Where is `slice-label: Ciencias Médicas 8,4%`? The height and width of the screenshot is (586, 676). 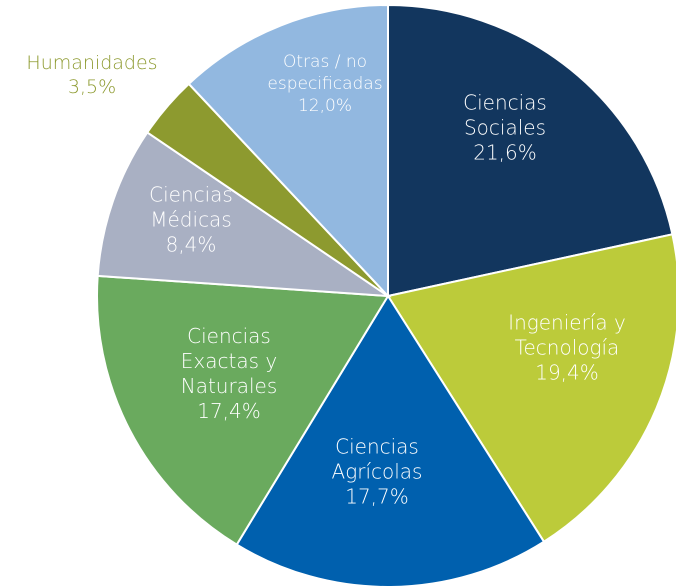
slice-label: Ciencias Médicas 8,4% is located at coordinates (191, 220).